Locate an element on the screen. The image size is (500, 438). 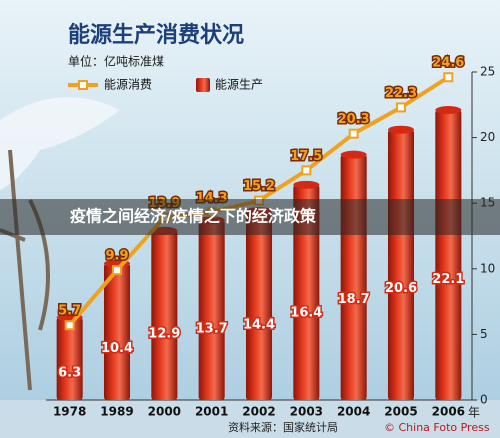
data-label: 22.1 is located at coordinates (448, 279).